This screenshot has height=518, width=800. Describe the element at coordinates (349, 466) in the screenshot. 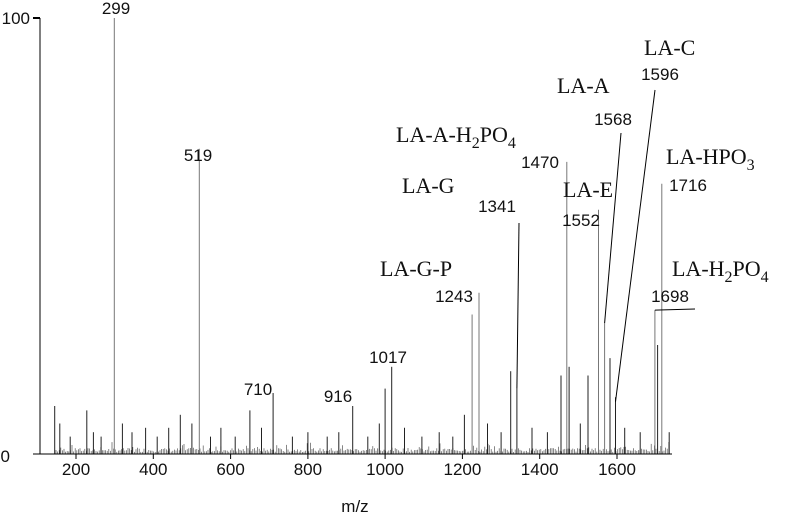

I see `x-ticks: 200 400 600 800 1000 1200 1400 1600` at that location.